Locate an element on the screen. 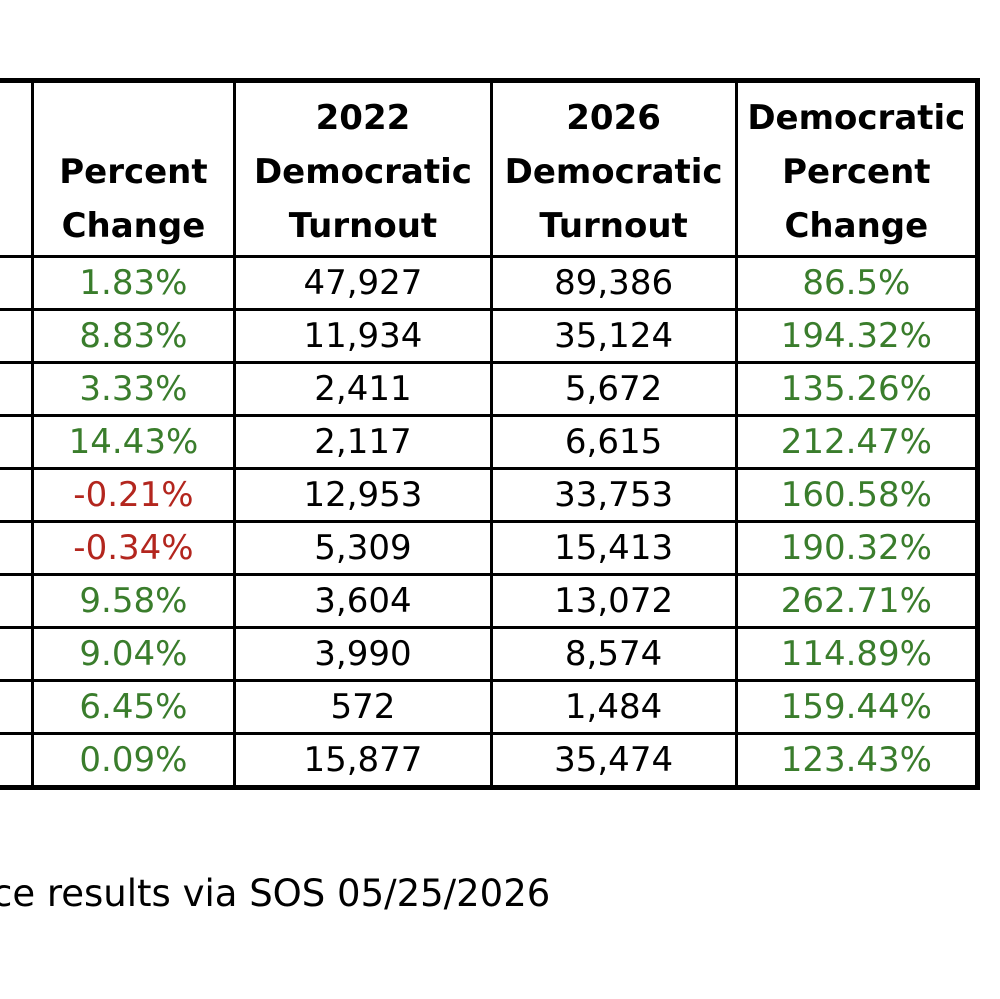  turnout-2022-cell: 12,953 is located at coordinates (363, 495).